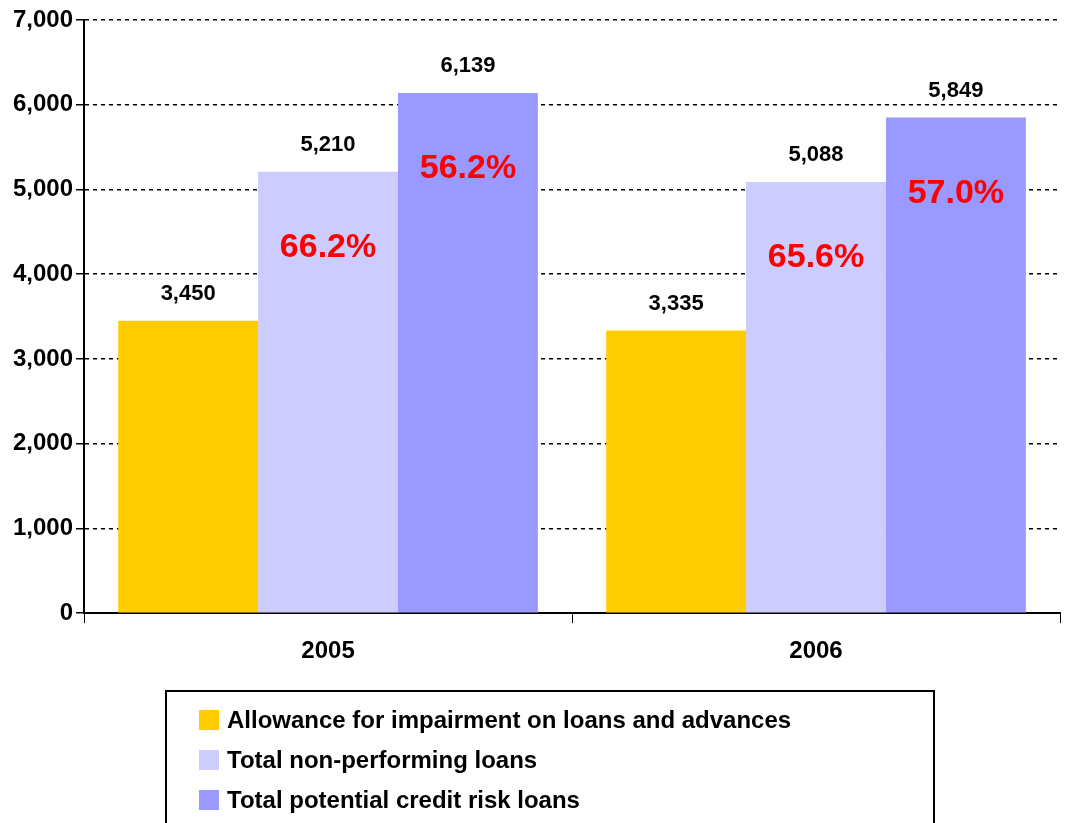 This screenshot has width=1074, height=823. I want to click on annotation: 56.2%, so click(468, 166).